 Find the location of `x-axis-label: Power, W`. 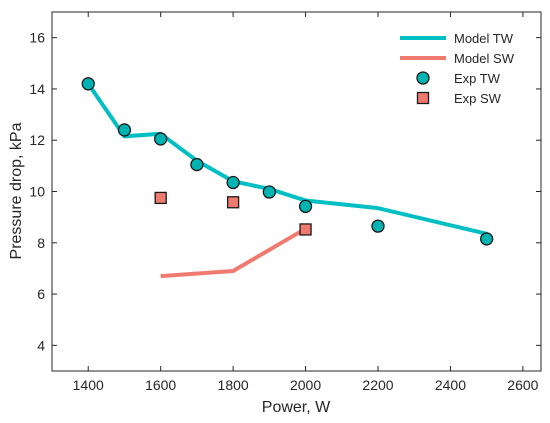

x-axis-label: Power, W is located at coordinates (296, 407).